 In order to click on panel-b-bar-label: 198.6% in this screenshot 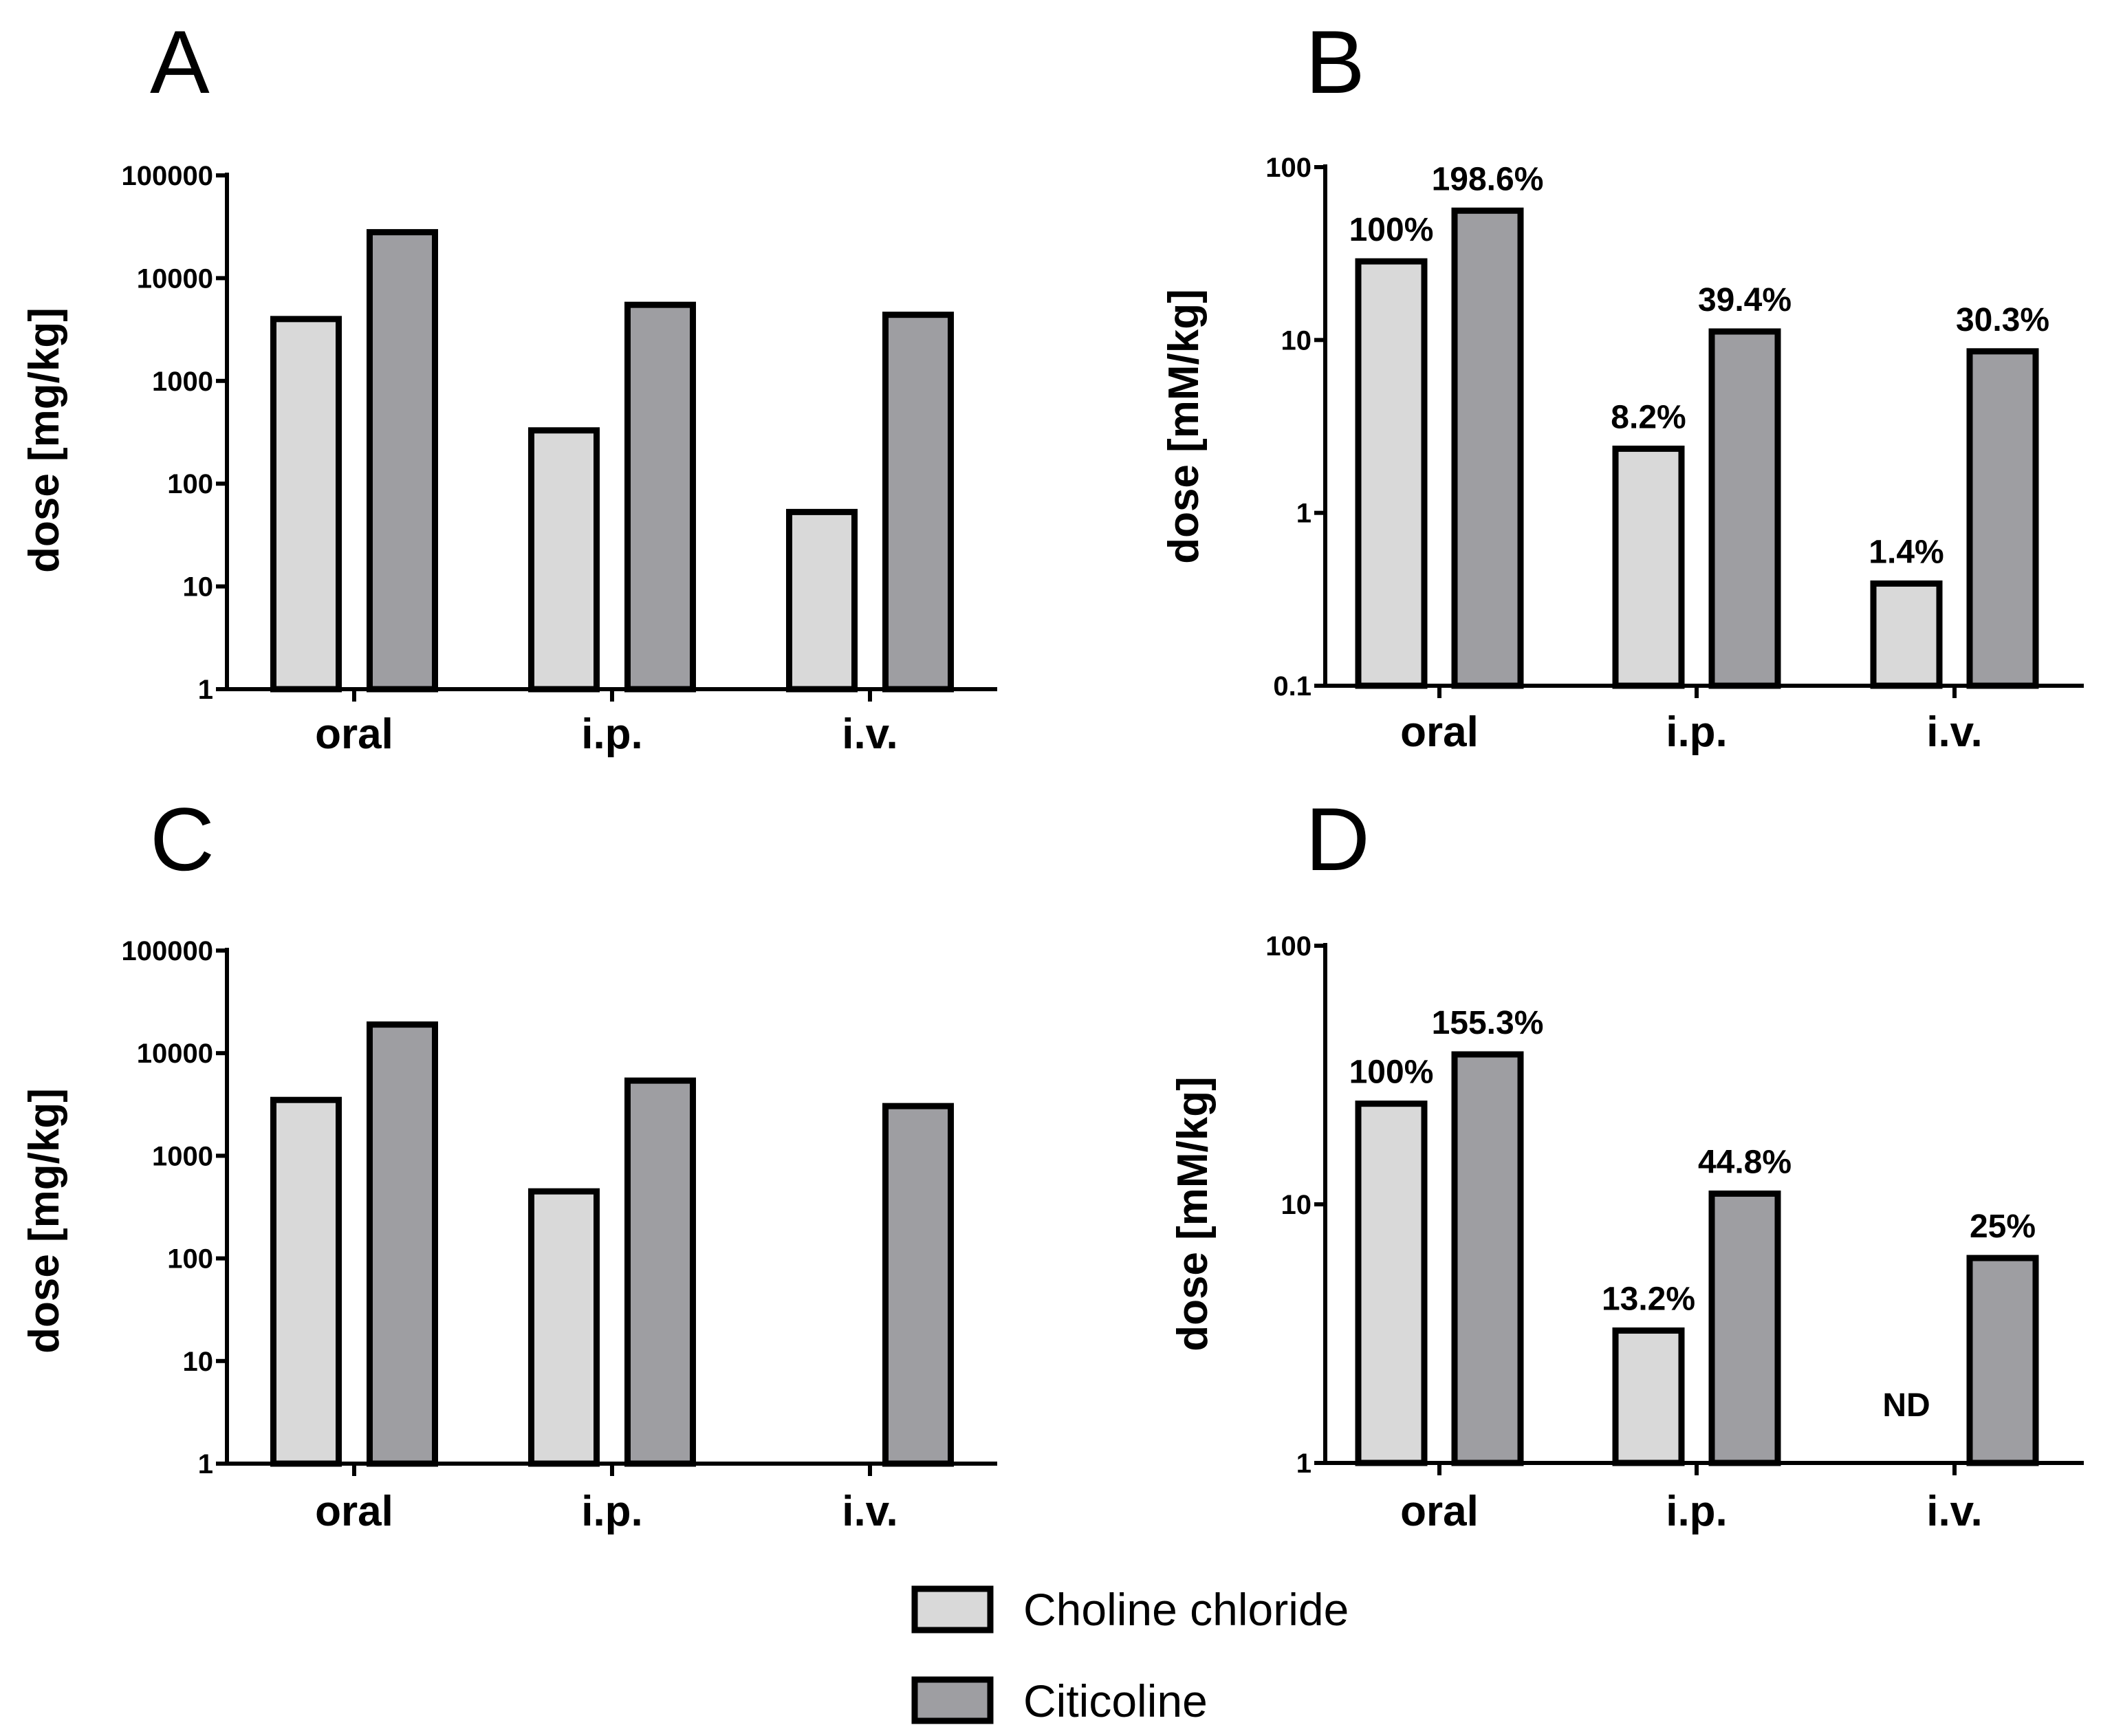, I will do `click(1488, 179)`.